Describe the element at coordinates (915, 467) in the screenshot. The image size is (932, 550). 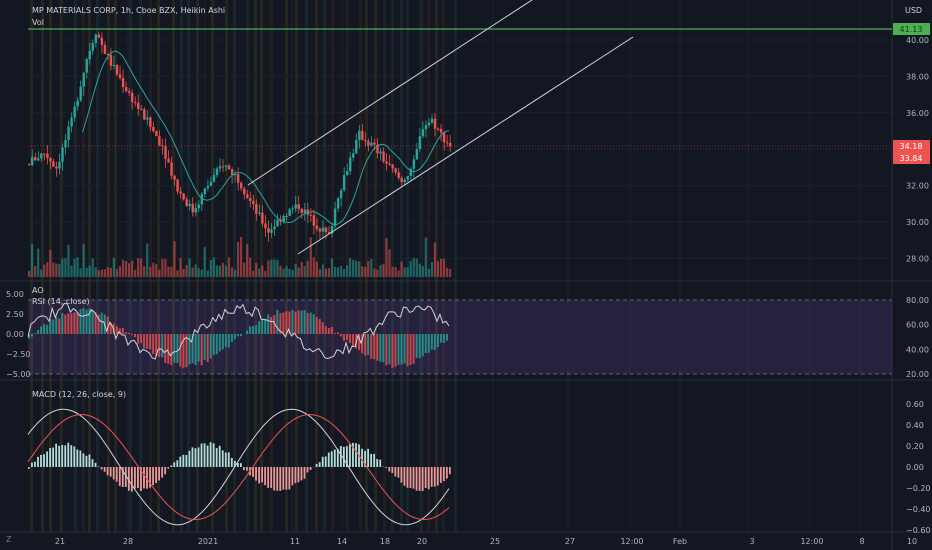
I see `axis-tick-label: 0.00` at that location.